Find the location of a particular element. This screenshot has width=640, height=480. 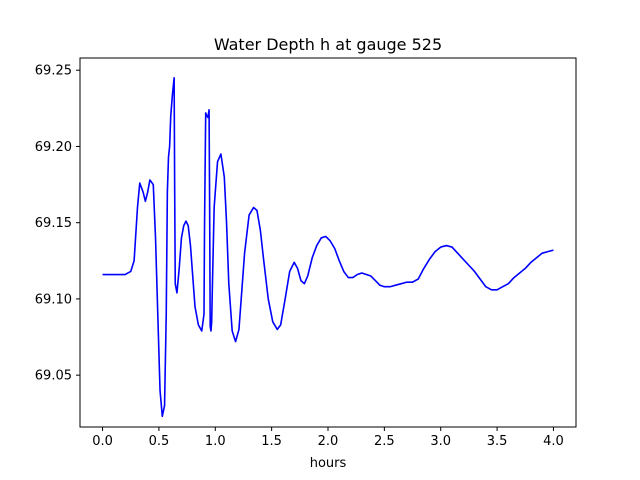

x-tick-label: 0.0 is located at coordinates (102, 441).